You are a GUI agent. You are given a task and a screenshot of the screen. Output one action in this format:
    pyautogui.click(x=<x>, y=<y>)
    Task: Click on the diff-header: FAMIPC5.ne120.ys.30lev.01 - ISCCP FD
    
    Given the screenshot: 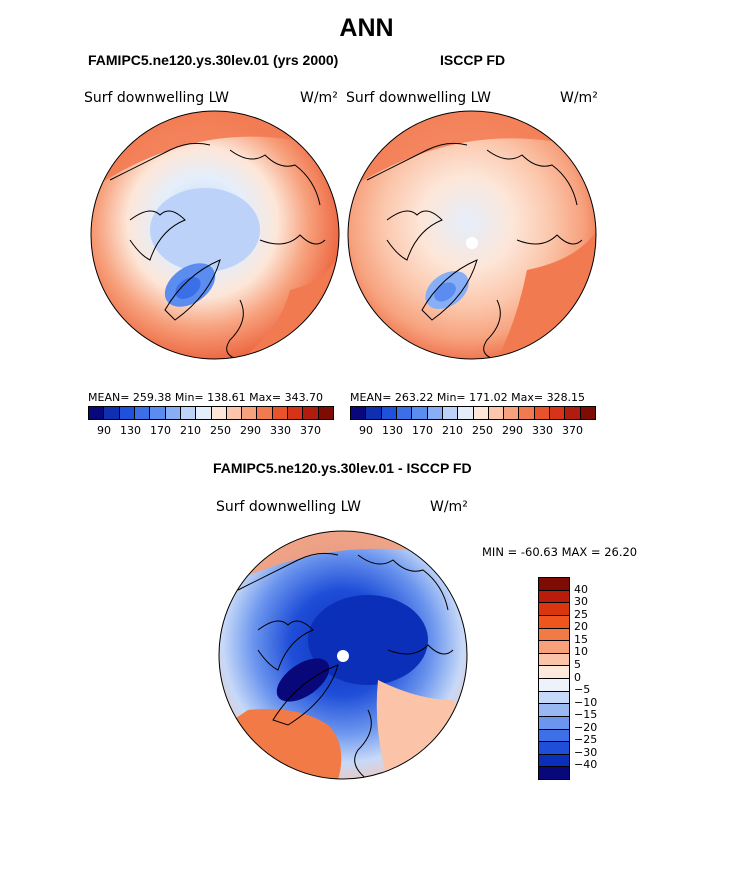 What is the action you would take?
    pyautogui.click(x=342, y=468)
    